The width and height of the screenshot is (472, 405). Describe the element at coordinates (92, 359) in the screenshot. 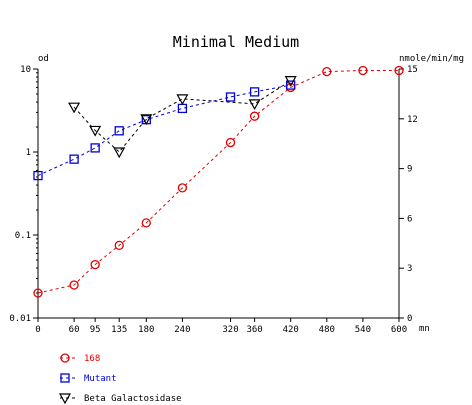

I see `legend-label-168: 168` at that location.